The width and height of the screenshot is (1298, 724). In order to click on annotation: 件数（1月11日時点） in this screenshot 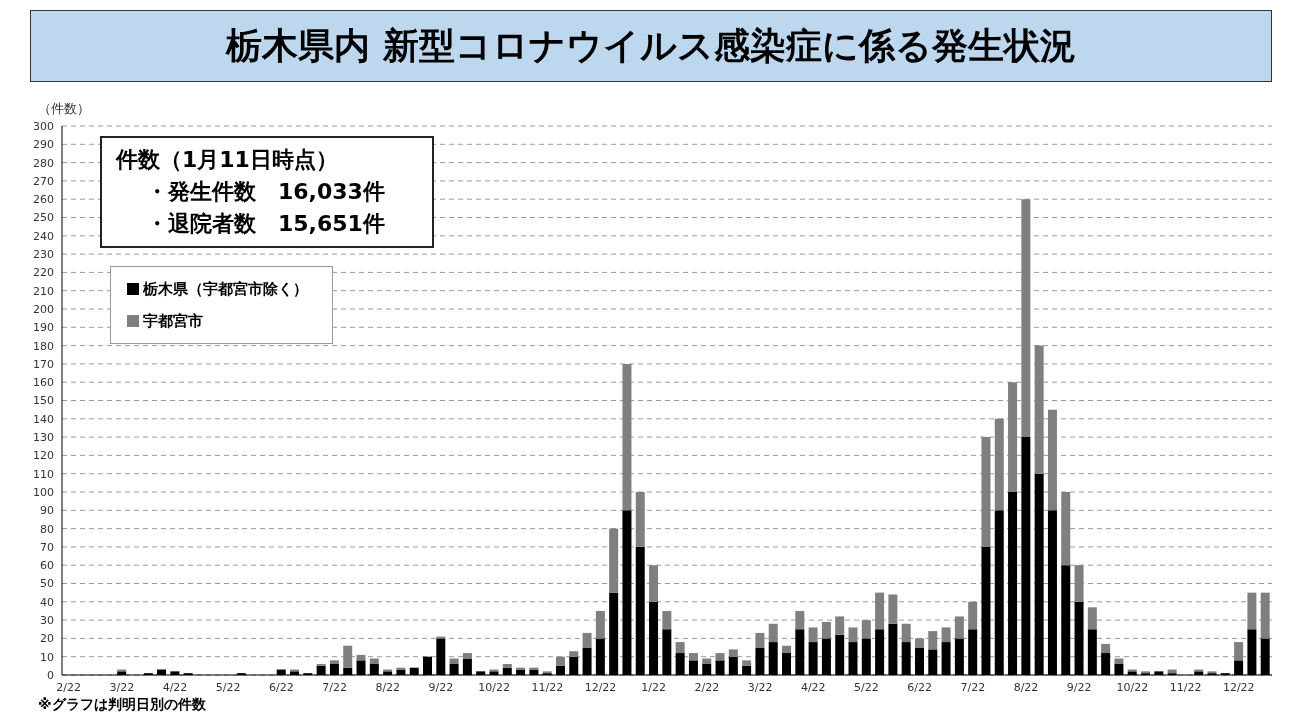, I will do `click(227, 160)`.